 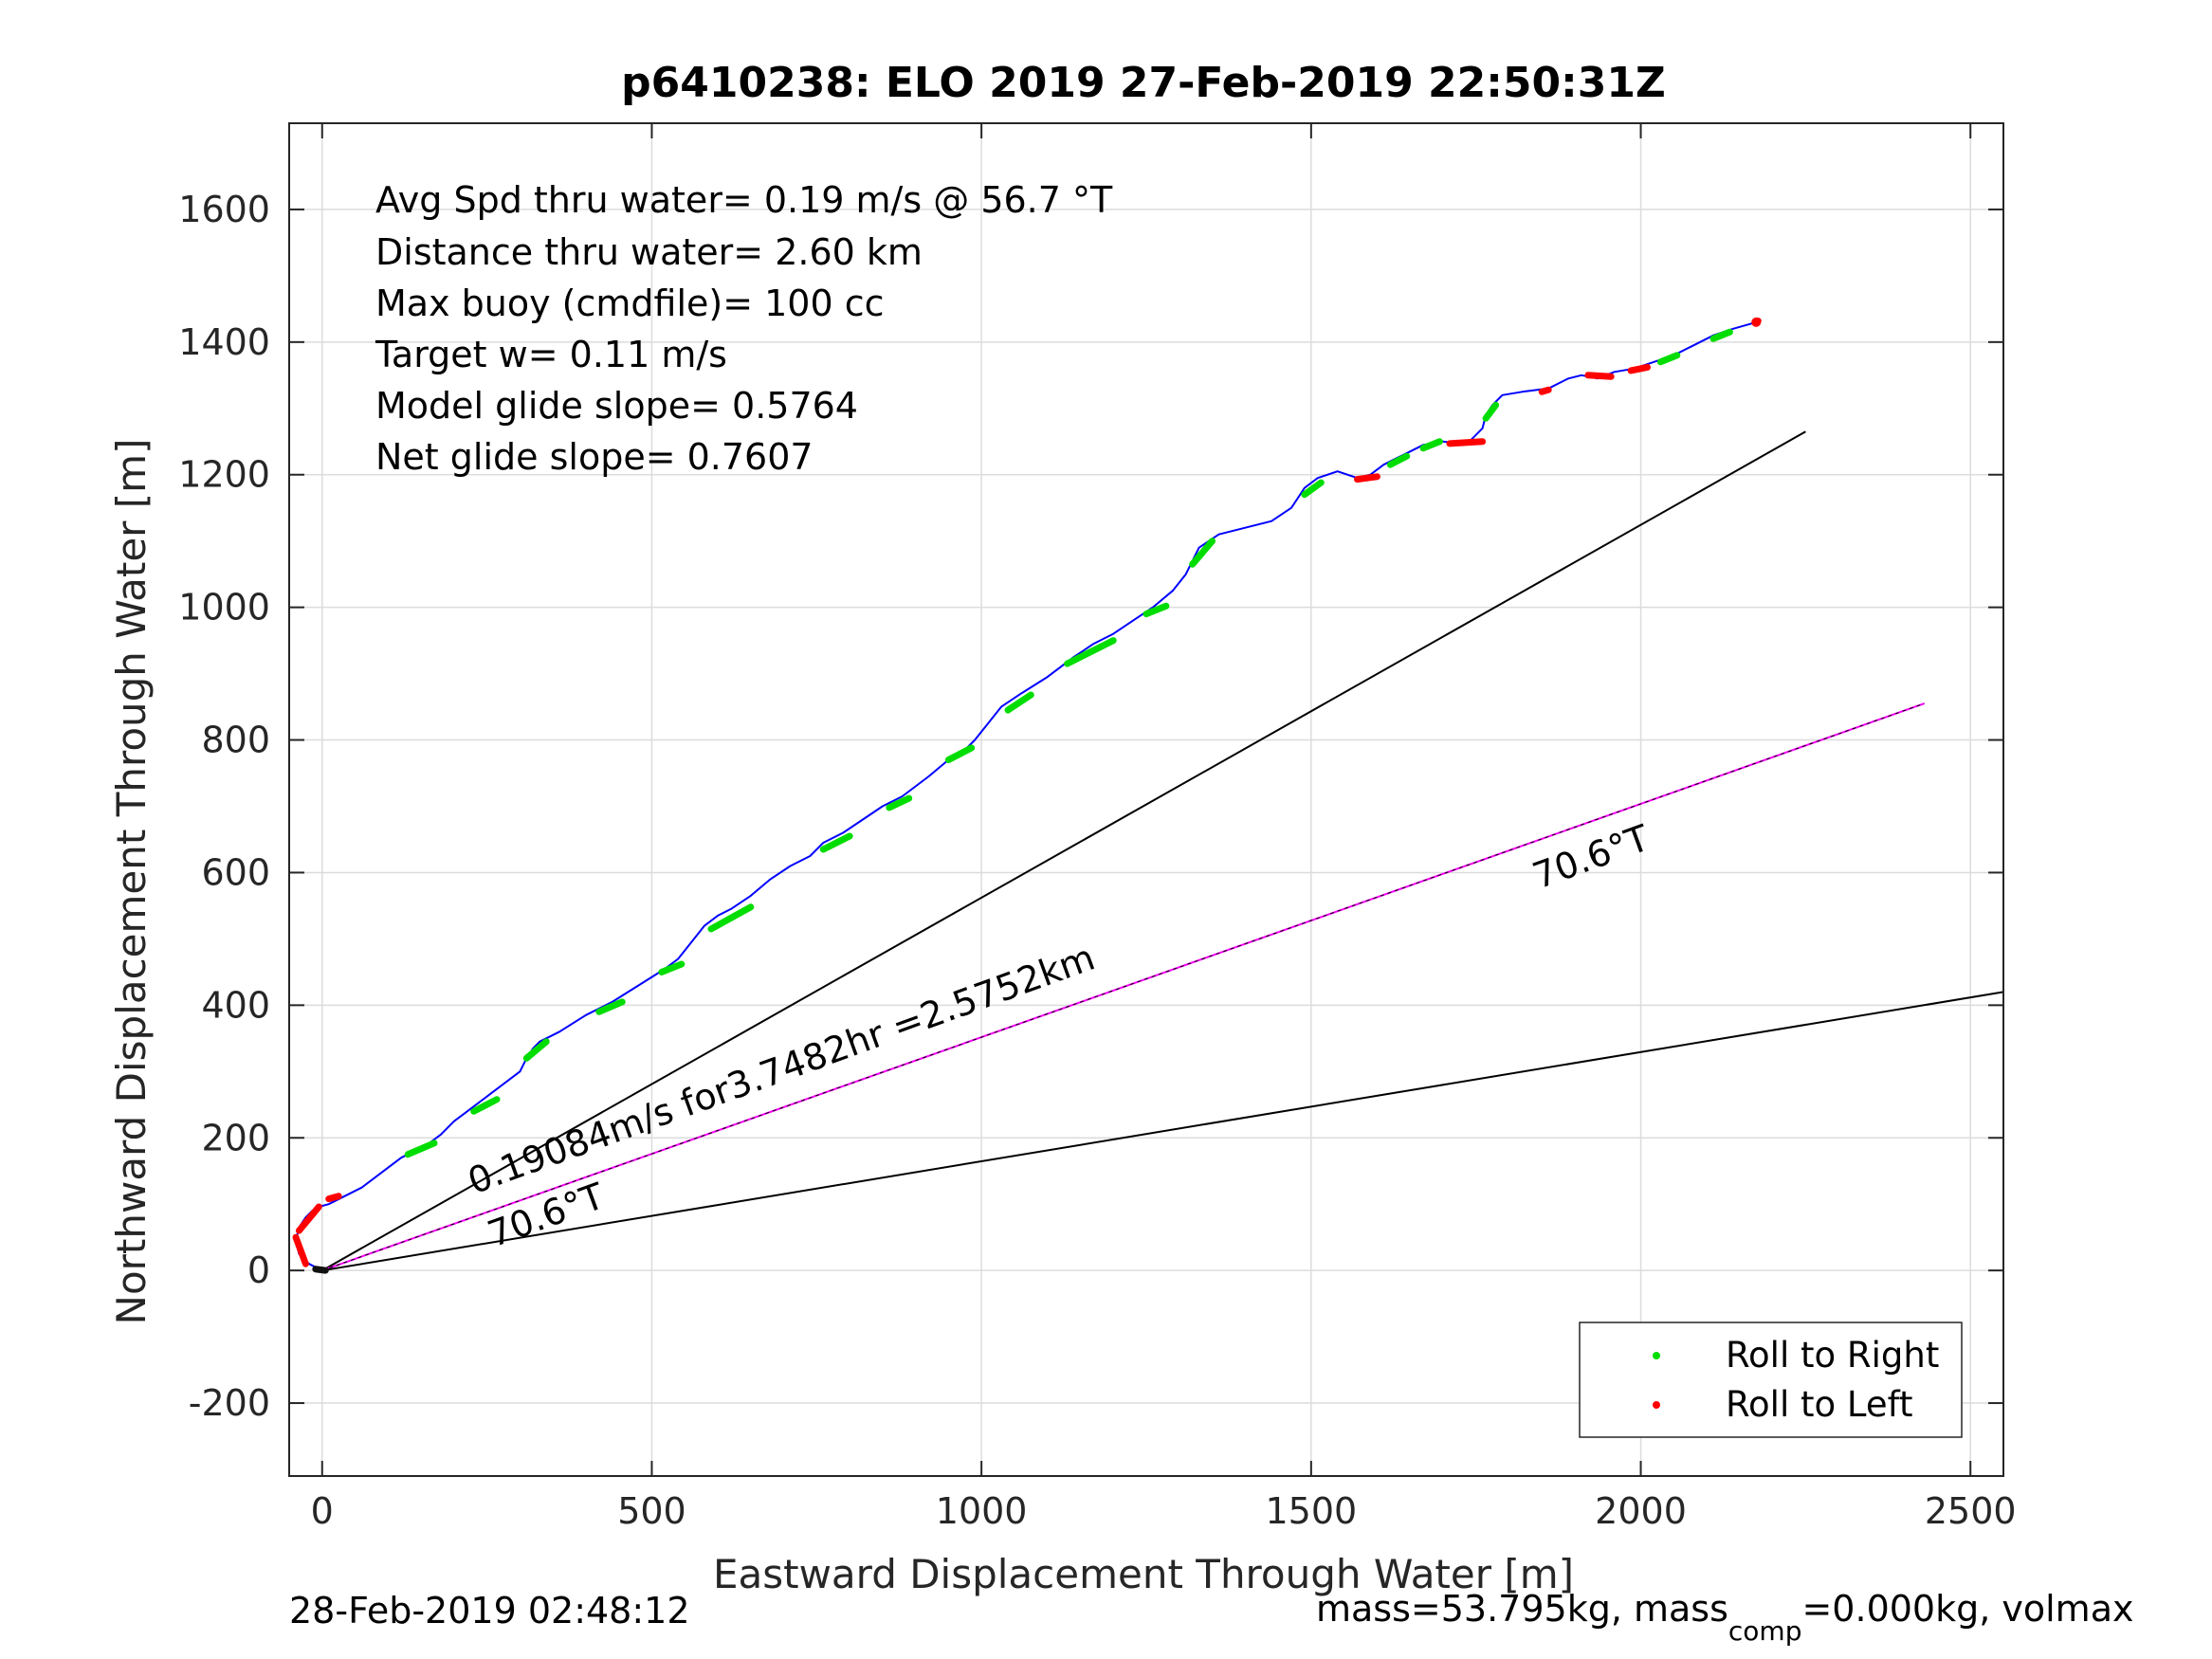 I want to click on y-tick-label: 600, so click(x=235, y=872).